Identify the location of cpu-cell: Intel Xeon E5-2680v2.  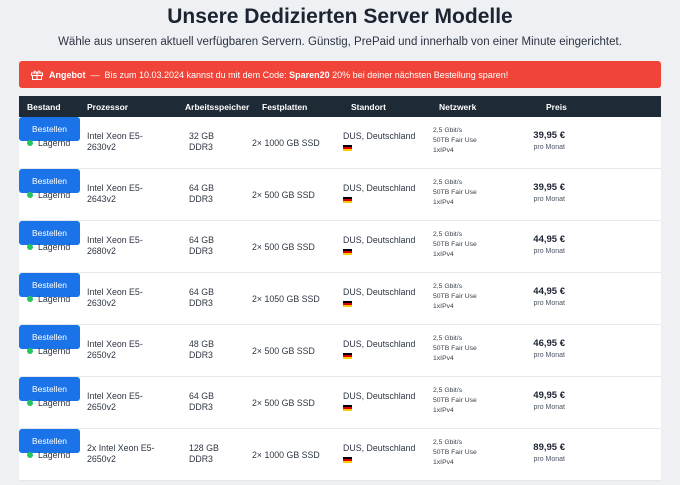
(115, 245).